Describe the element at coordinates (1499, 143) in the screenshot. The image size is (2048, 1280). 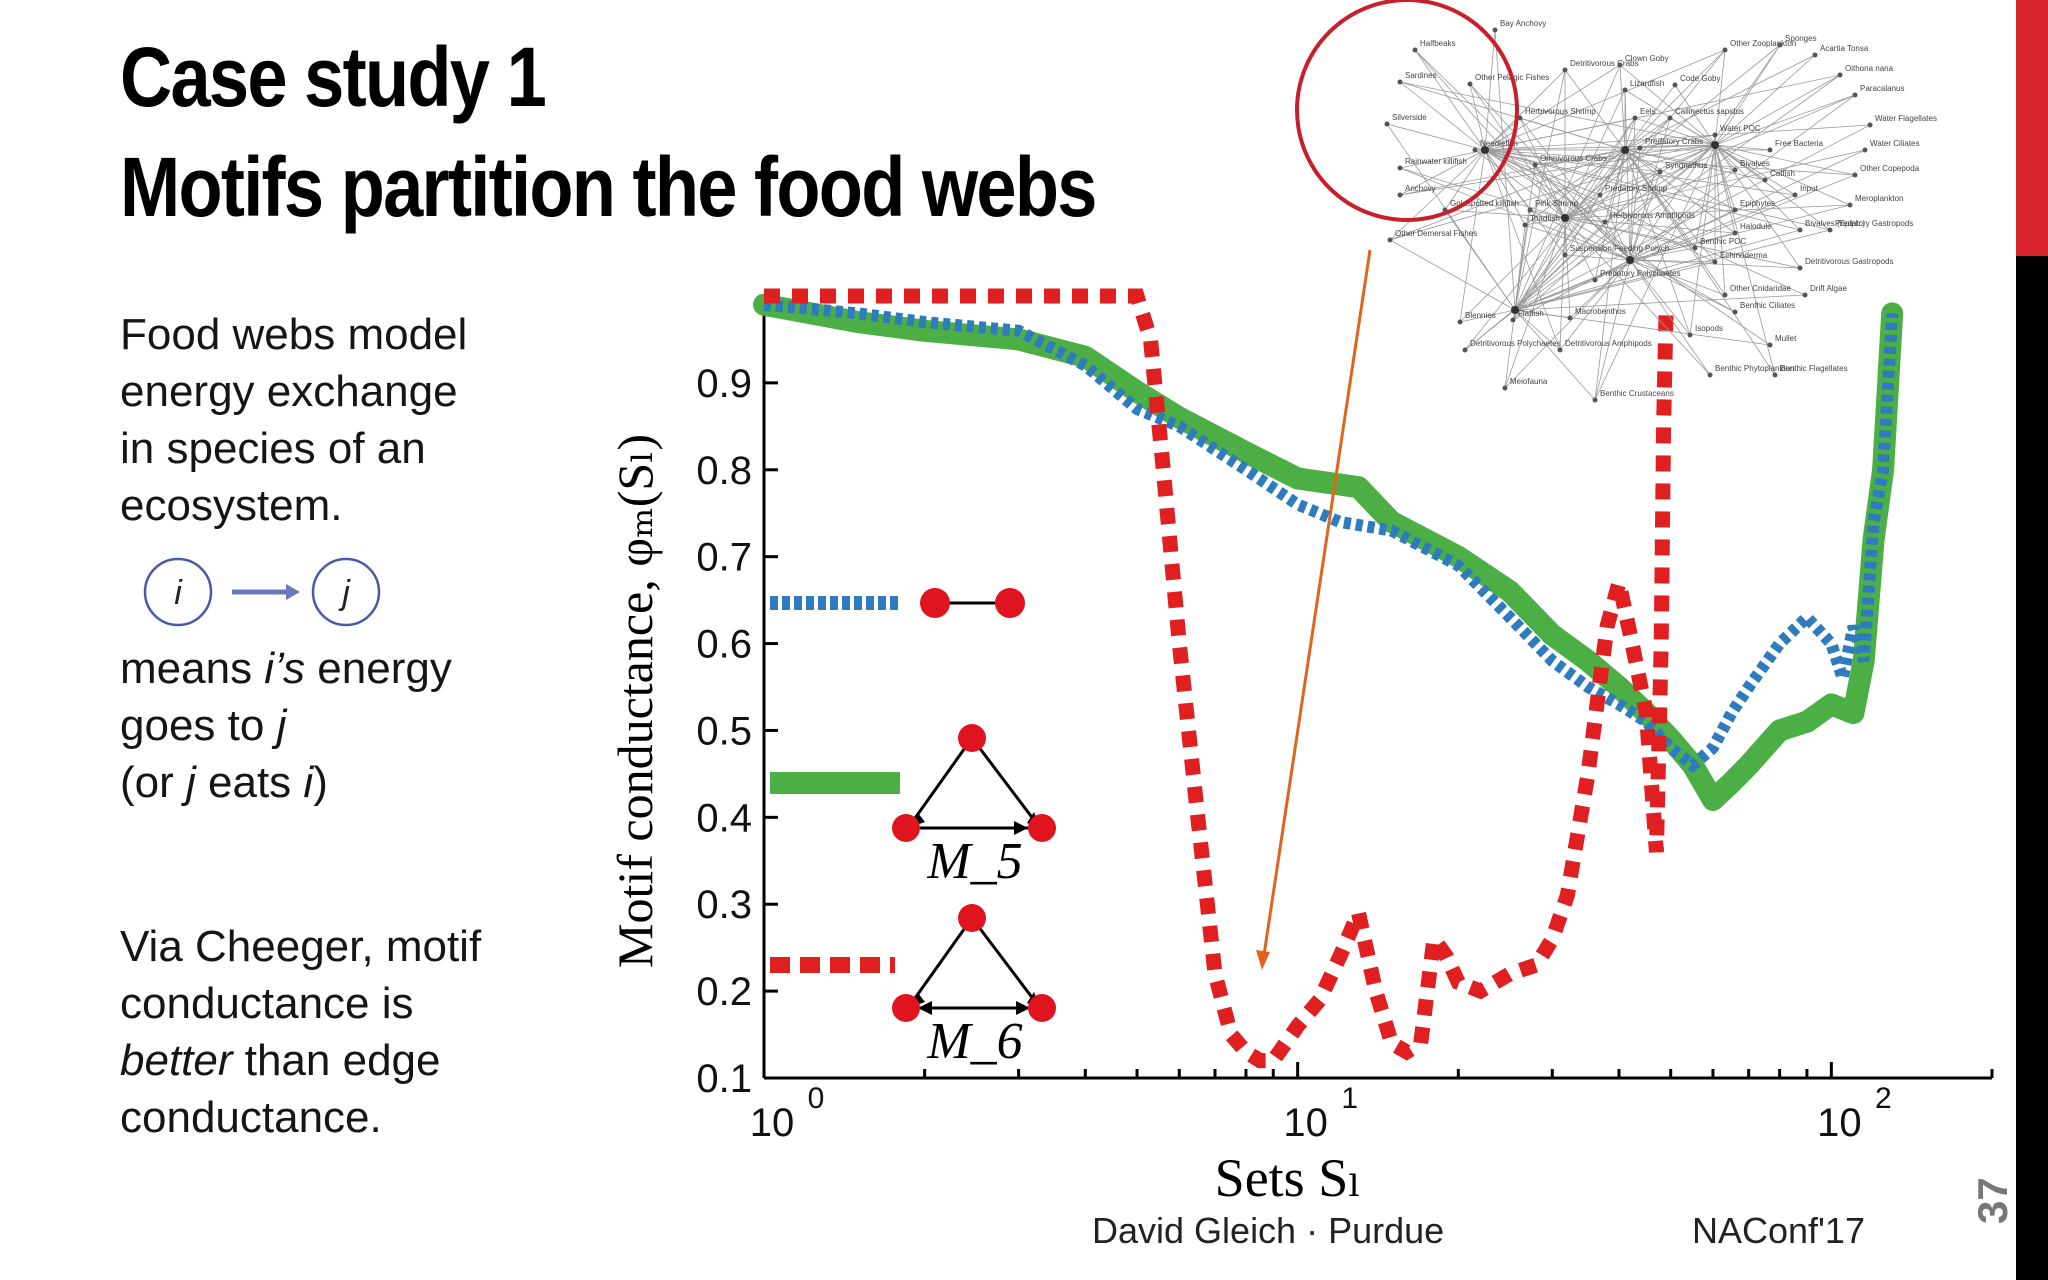
I see `food-web-species-label: Needlefish` at that location.